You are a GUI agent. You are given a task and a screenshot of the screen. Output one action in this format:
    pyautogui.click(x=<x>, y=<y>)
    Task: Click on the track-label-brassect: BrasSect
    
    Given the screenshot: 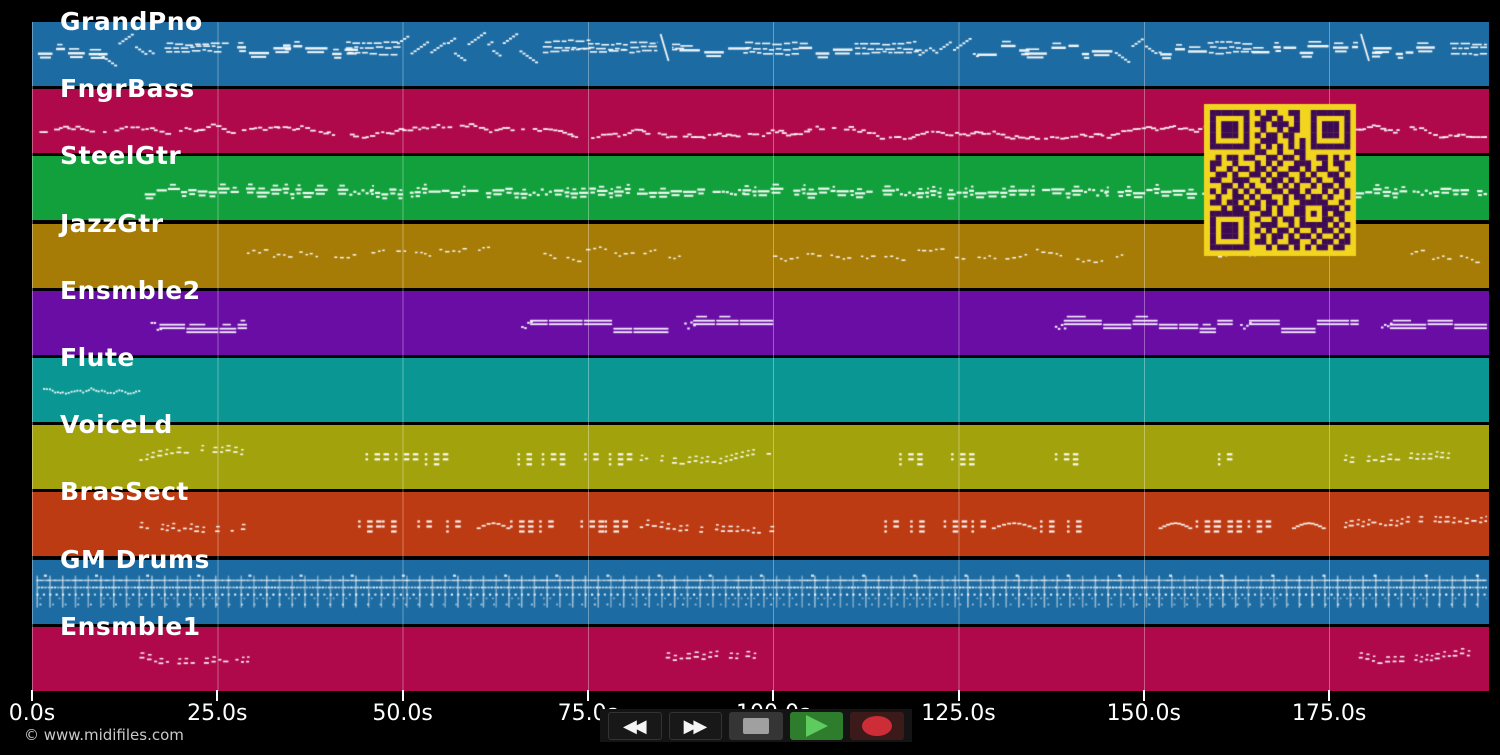 What is the action you would take?
    pyautogui.click(x=124, y=492)
    